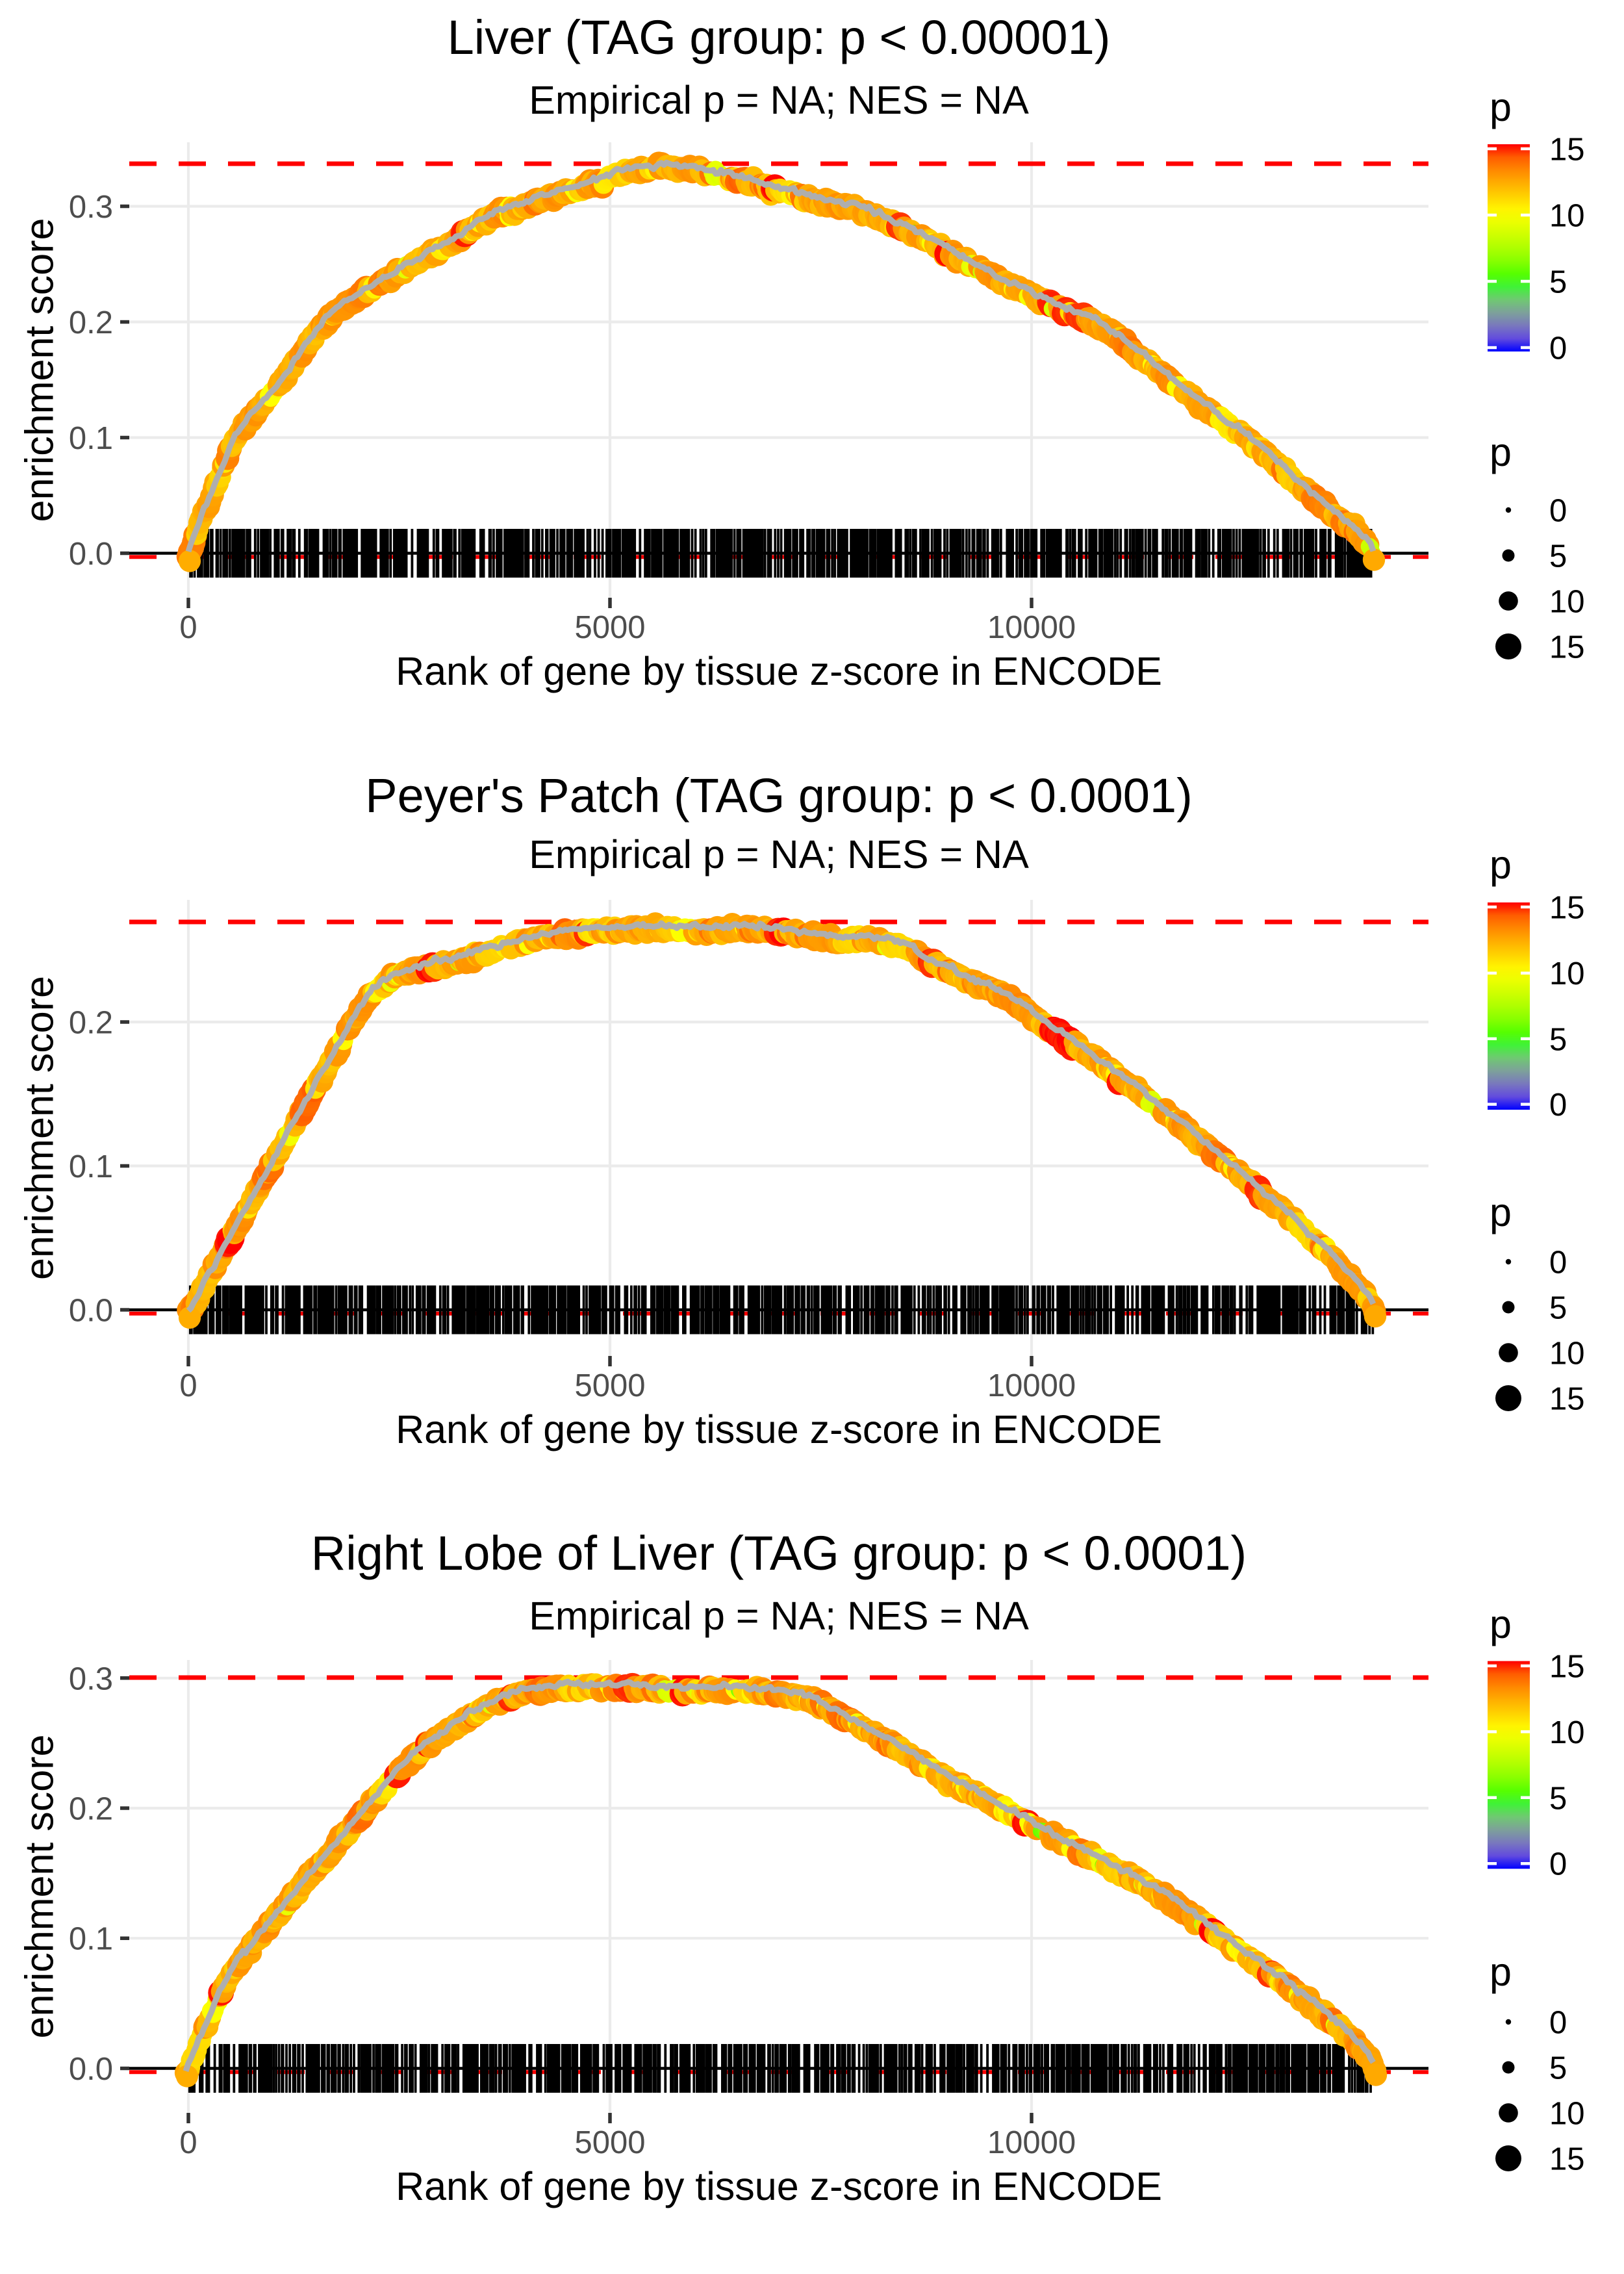 The image size is (1624, 2274). I want to click on svg-text: Liver (TAG group: p < 0.00001), so click(779, 37).